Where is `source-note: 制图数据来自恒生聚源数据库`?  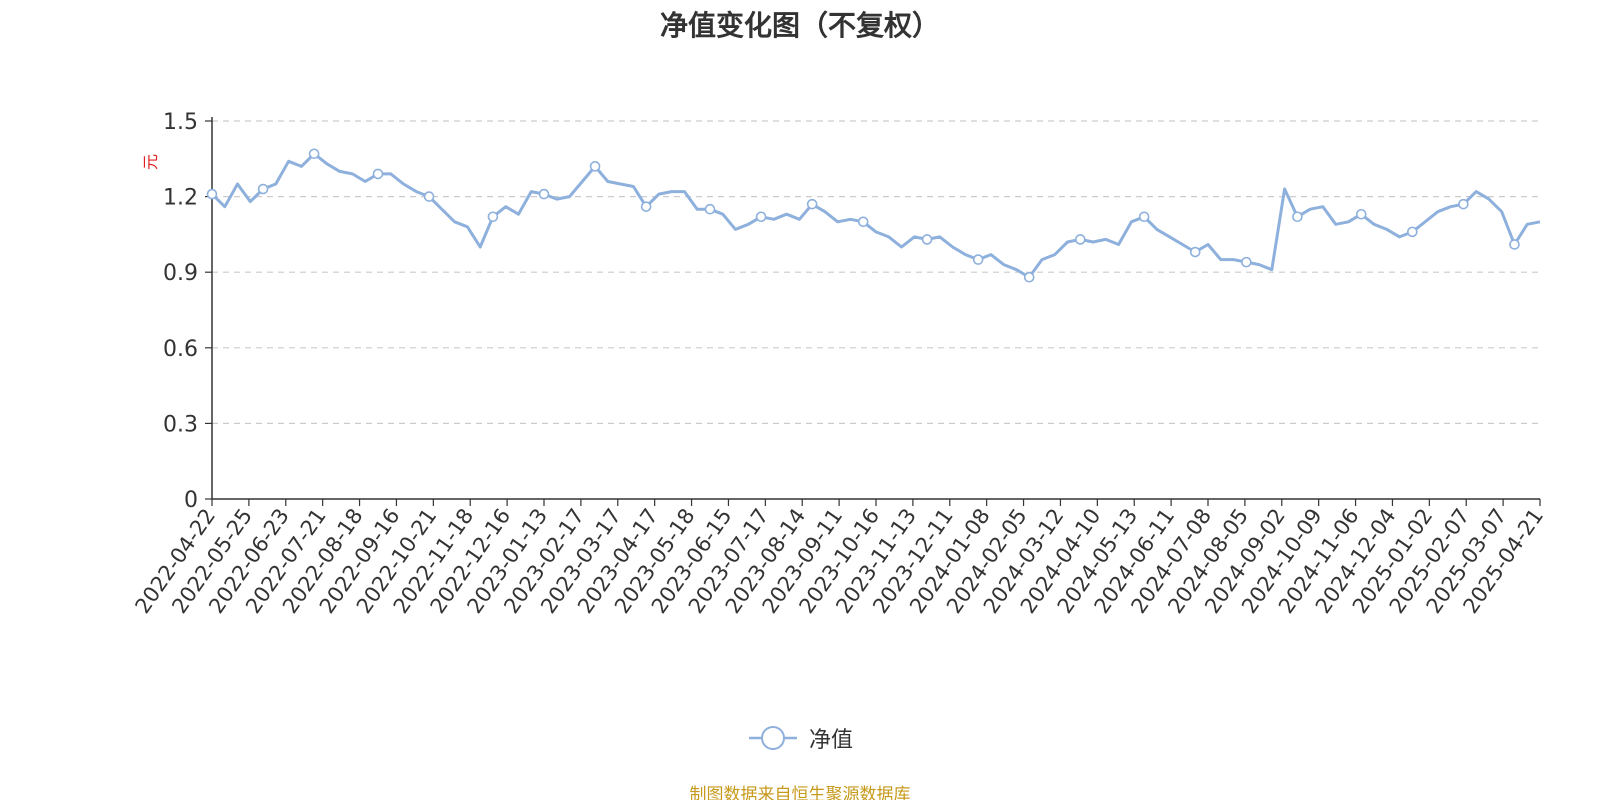
source-note: 制图数据来自恒生聚源数据库 is located at coordinates (800, 792).